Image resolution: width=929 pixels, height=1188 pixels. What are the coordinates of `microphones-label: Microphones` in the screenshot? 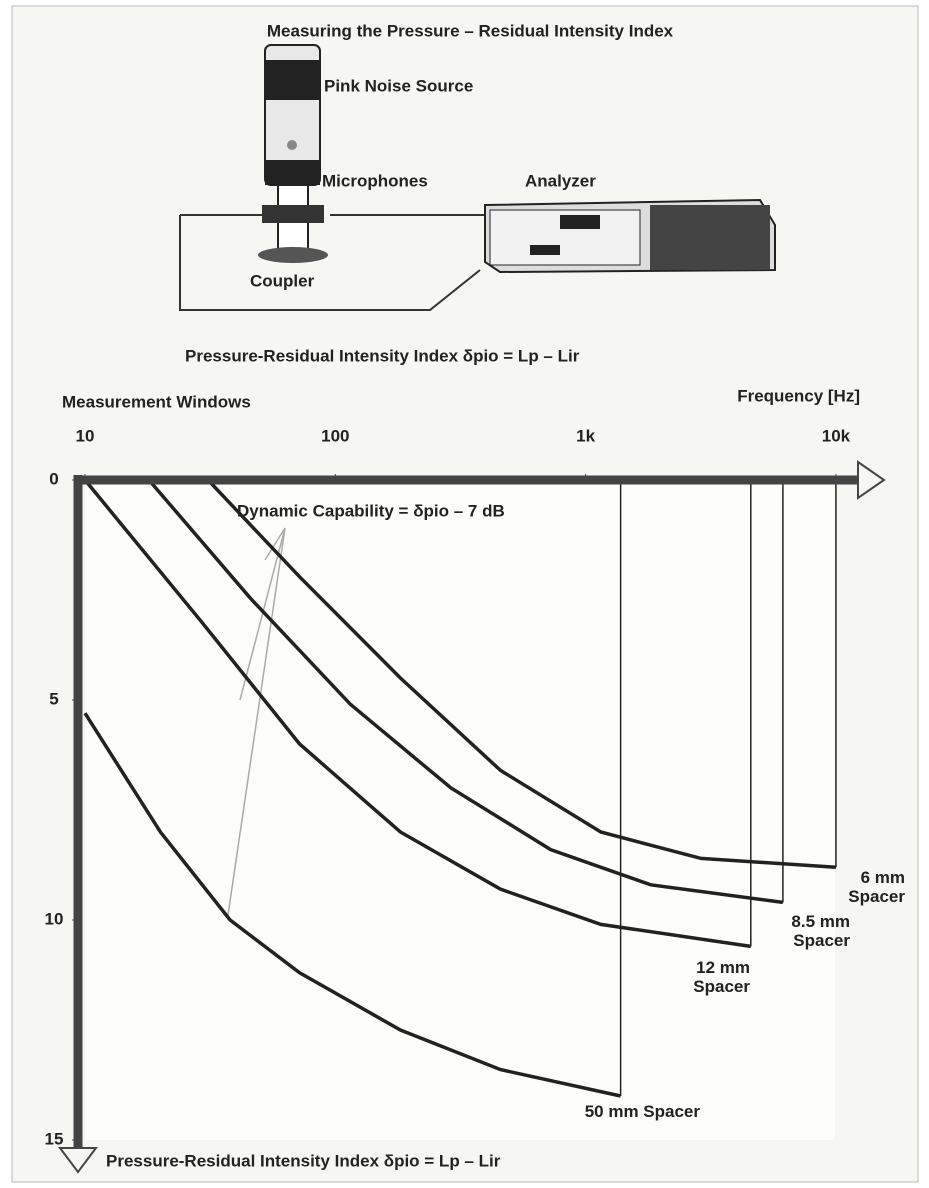 It's located at (375, 180).